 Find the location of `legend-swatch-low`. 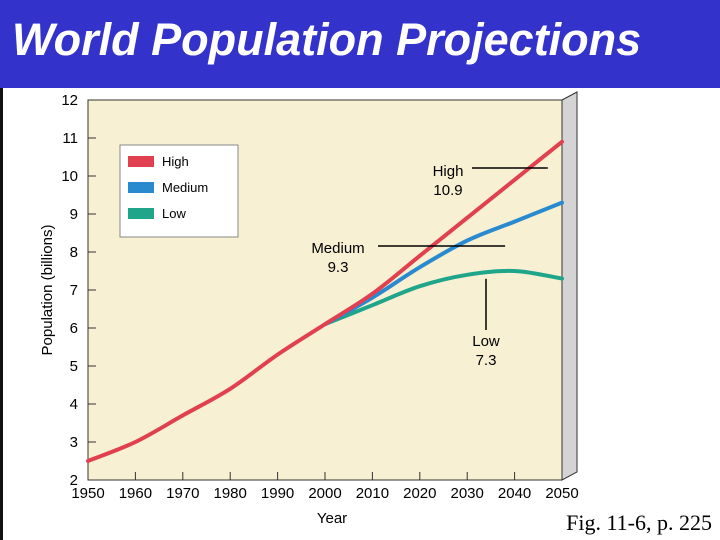

legend-swatch-low is located at coordinates (141, 213).